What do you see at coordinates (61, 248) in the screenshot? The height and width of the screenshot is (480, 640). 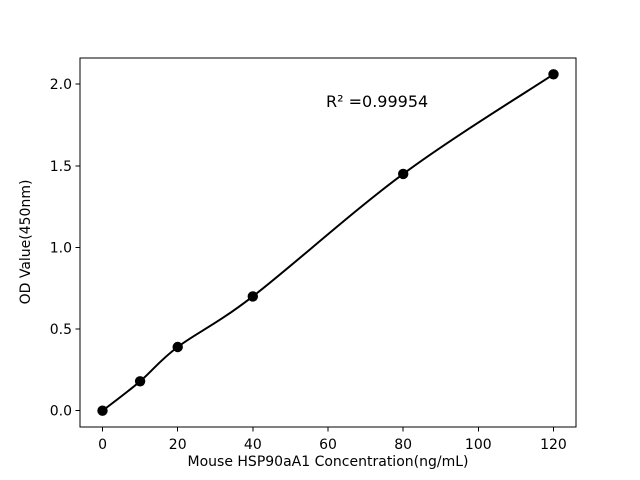 I see `y-tick-label: 1.0` at bounding box center [61, 248].